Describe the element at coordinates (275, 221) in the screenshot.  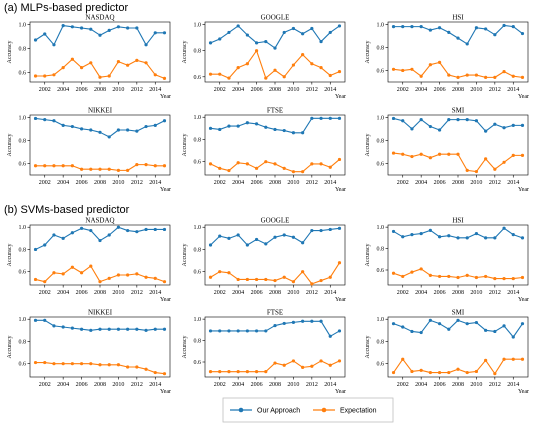
I see `panel-title-svm-google: GOOGLE` at that location.